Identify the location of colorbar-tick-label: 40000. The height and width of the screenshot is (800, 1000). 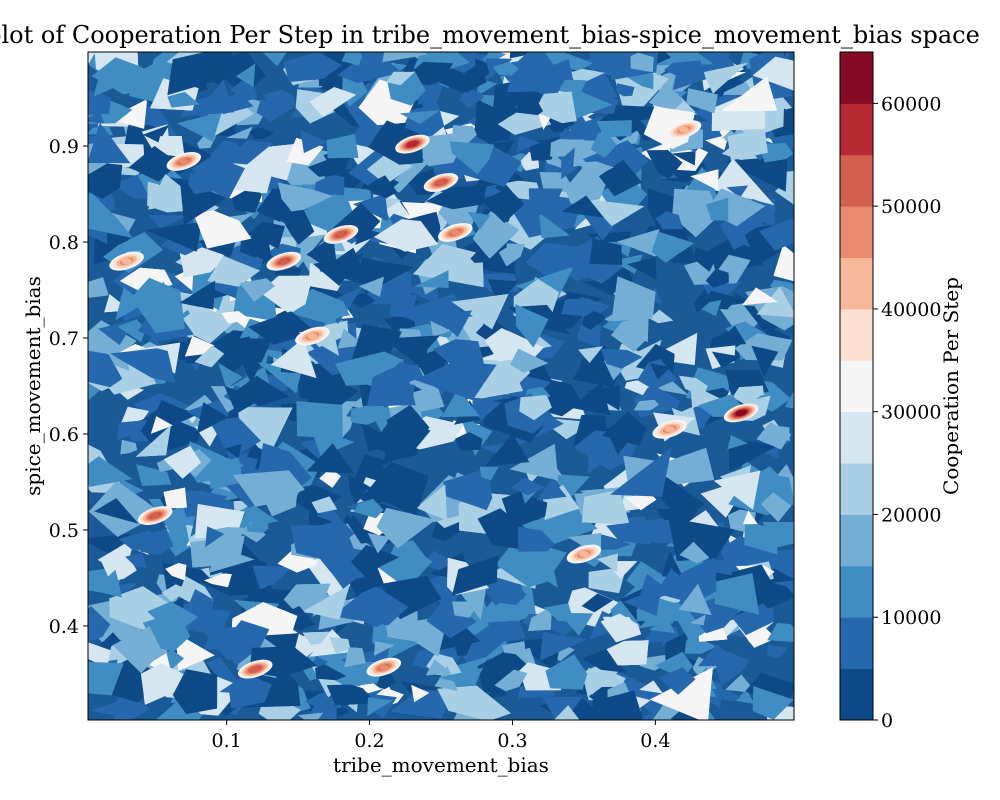
(911, 310).